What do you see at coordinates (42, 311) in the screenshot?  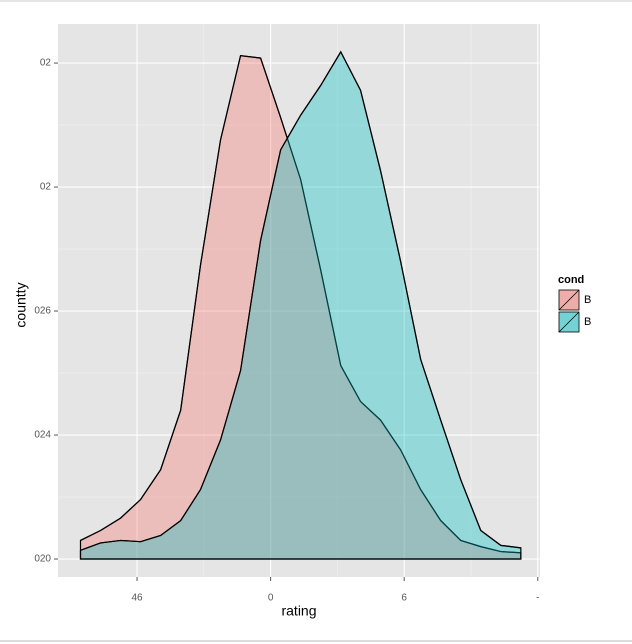 I see `y-tick-label: 026` at bounding box center [42, 311].